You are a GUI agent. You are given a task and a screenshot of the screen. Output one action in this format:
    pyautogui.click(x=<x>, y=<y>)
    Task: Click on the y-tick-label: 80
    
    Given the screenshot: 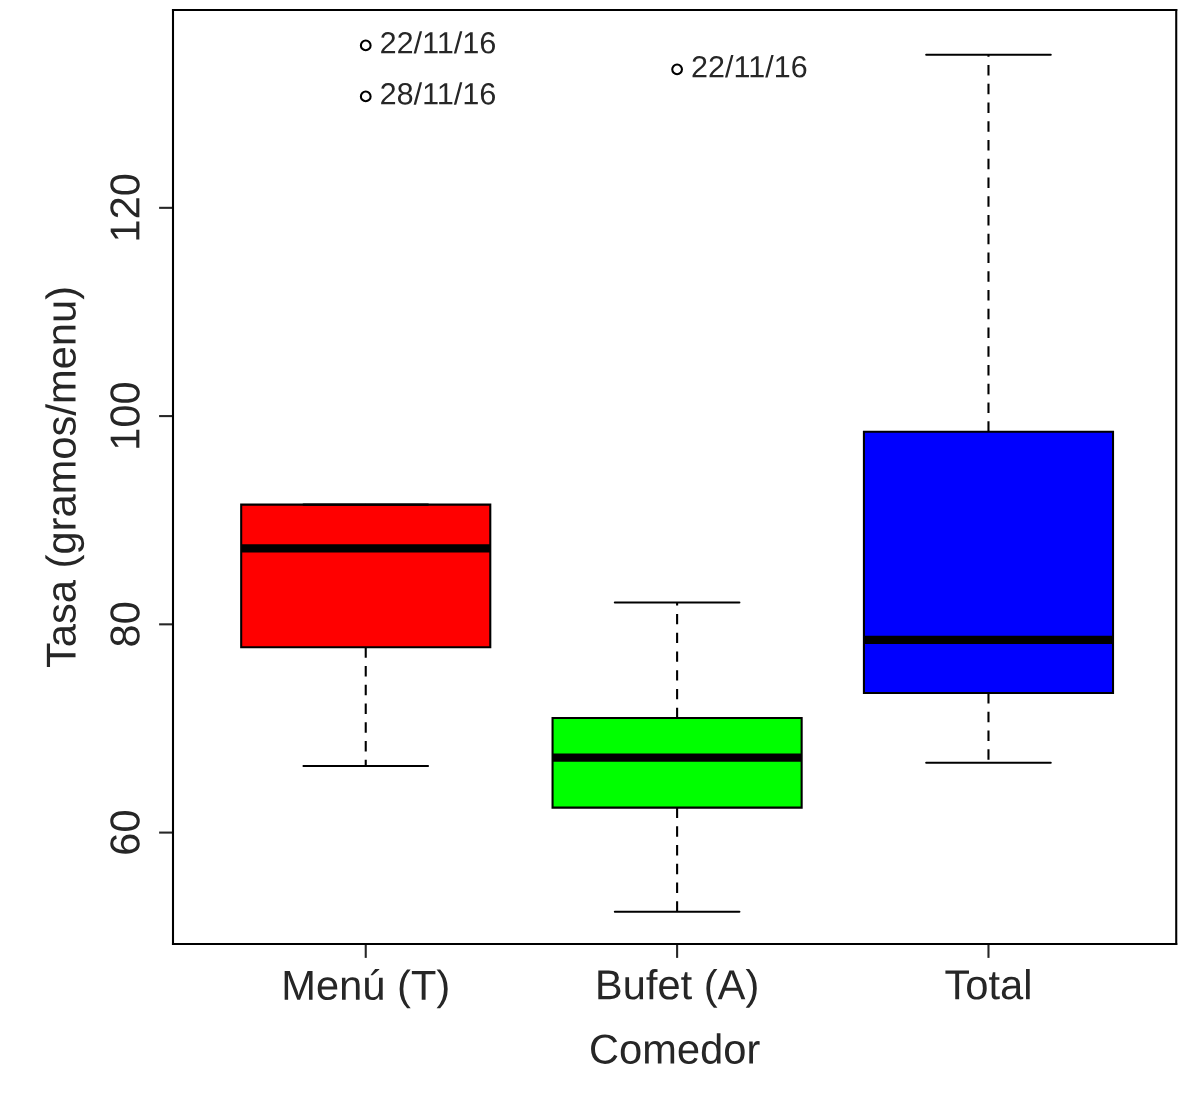 What is the action you would take?
    pyautogui.click(x=125, y=624)
    